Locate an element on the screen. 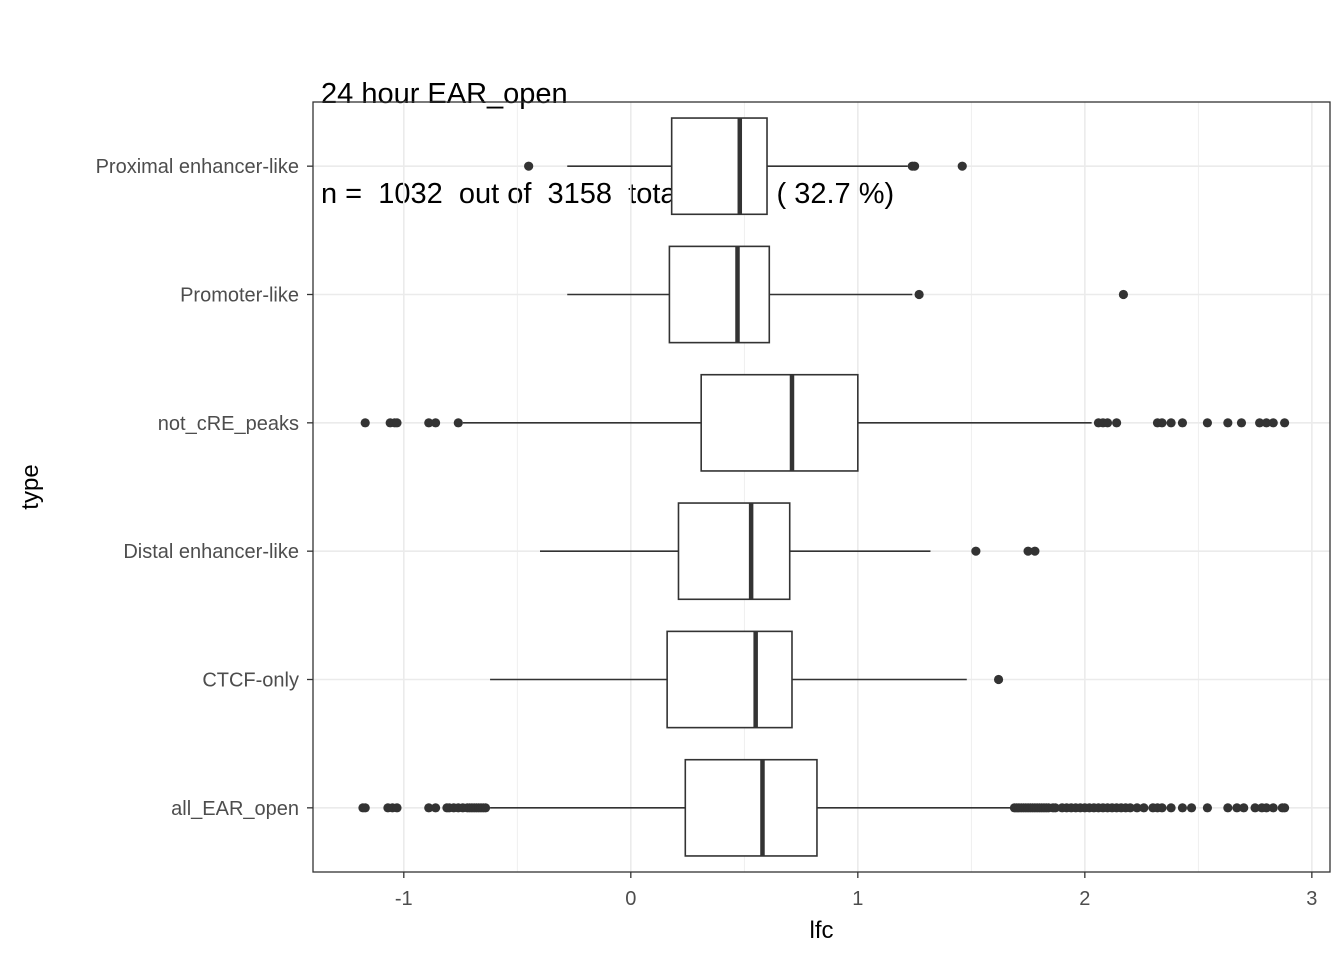 This screenshot has height=960, width=1344. box-ctcf-only is located at coordinates (747, 679).